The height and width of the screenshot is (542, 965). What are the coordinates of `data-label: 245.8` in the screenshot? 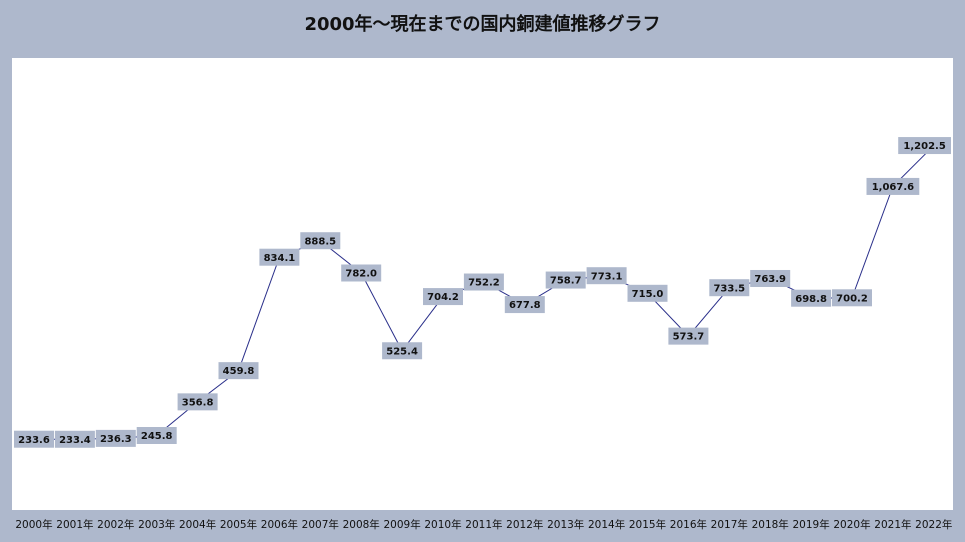 It's located at (157, 436).